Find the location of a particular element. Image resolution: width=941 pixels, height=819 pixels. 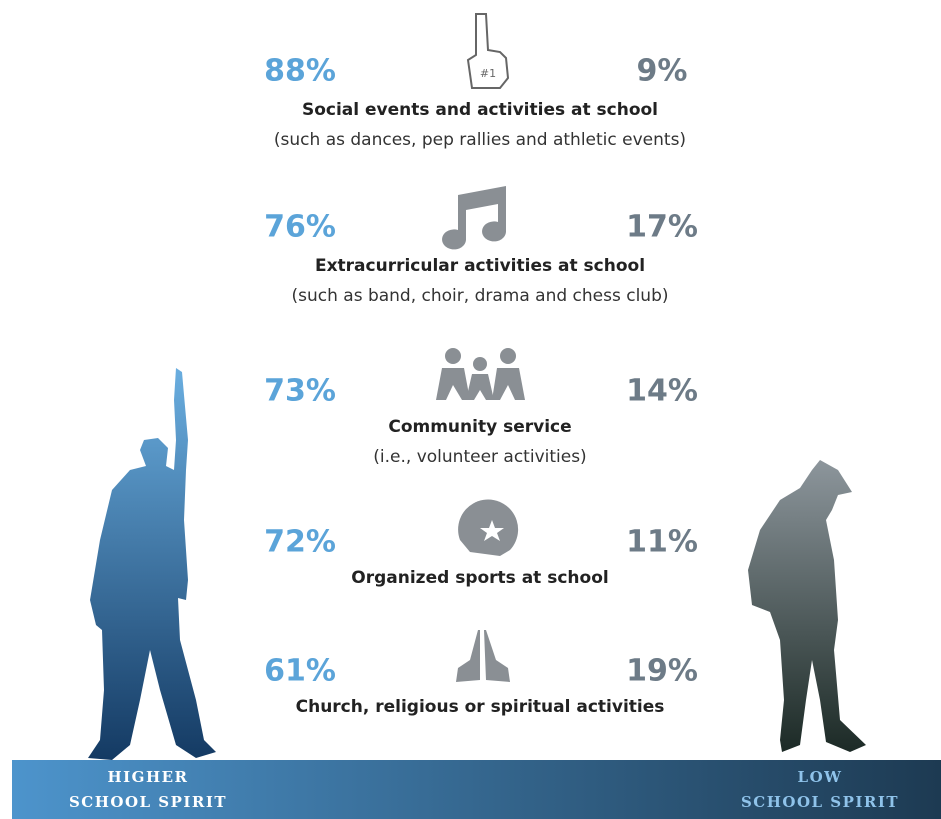

low-percent: 9% is located at coordinates (662, 71).